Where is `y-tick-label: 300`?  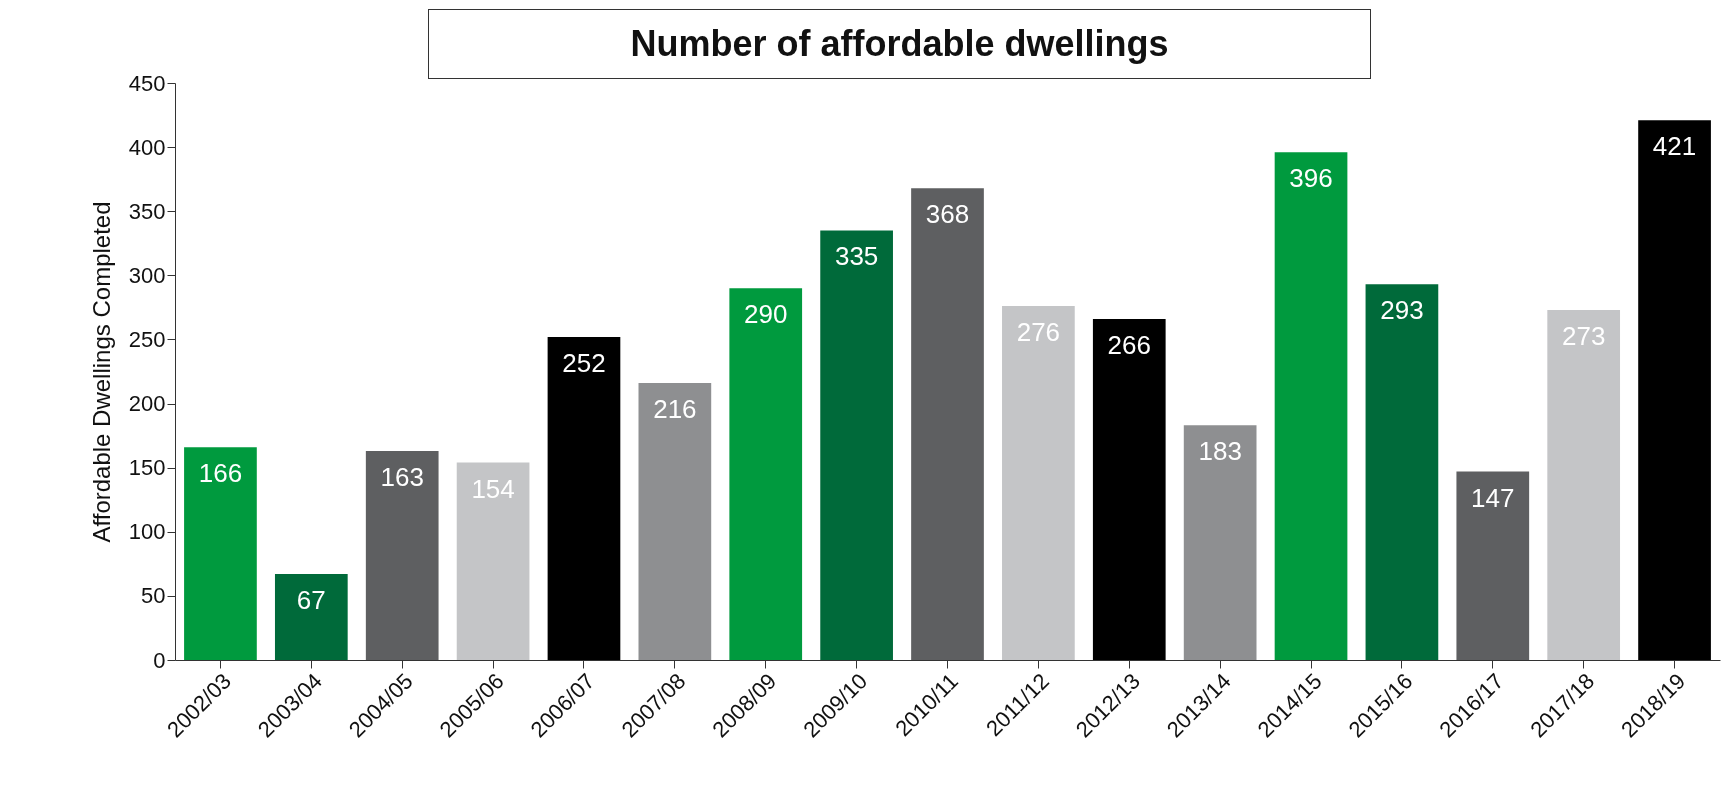
y-tick-label: 300 is located at coordinates (147, 275).